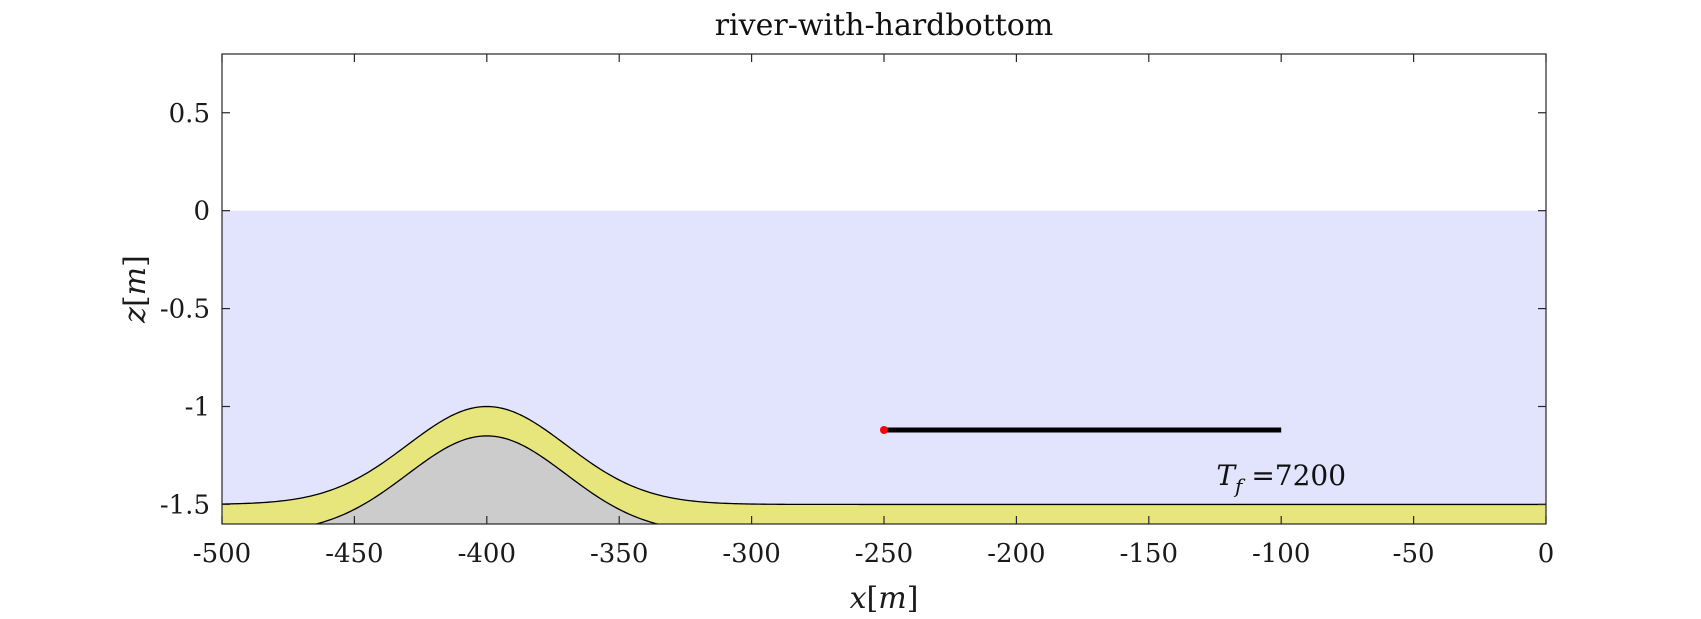 The image size is (1701, 619). What do you see at coordinates (884, 430) in the screenshot?
I see `marker-point` at bounding box center [884, 430].